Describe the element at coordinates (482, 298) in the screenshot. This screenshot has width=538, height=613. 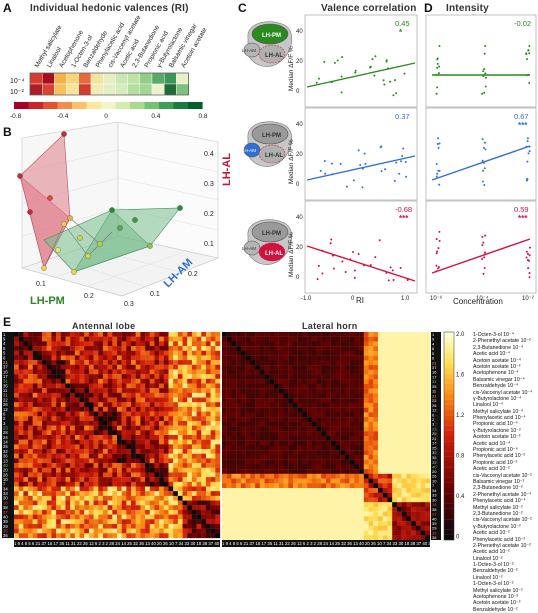
I see `x-tick: 10⁻⁴` at that location.